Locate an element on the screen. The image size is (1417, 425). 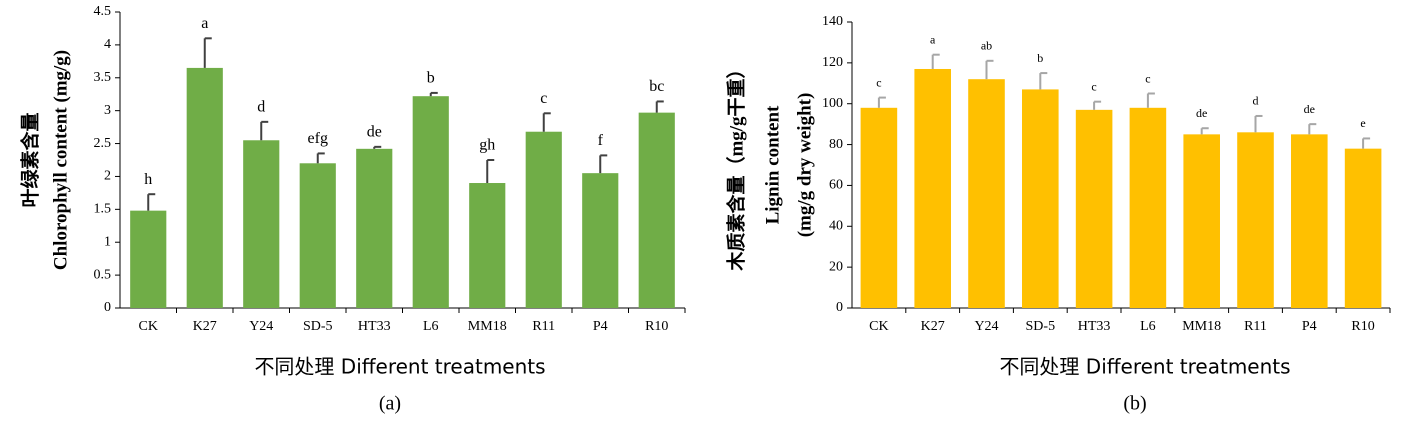
y-tick-label: 80 is located at coordinates (836, 144).